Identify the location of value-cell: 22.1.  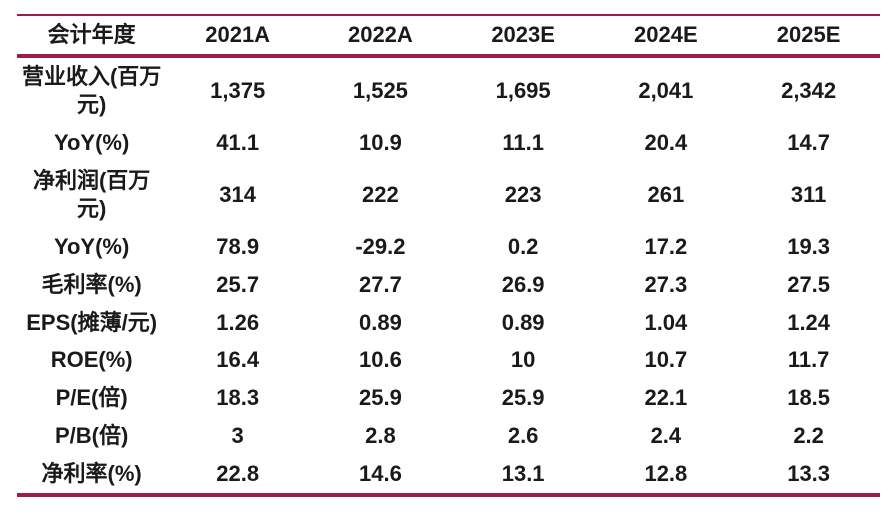
(666, 398).